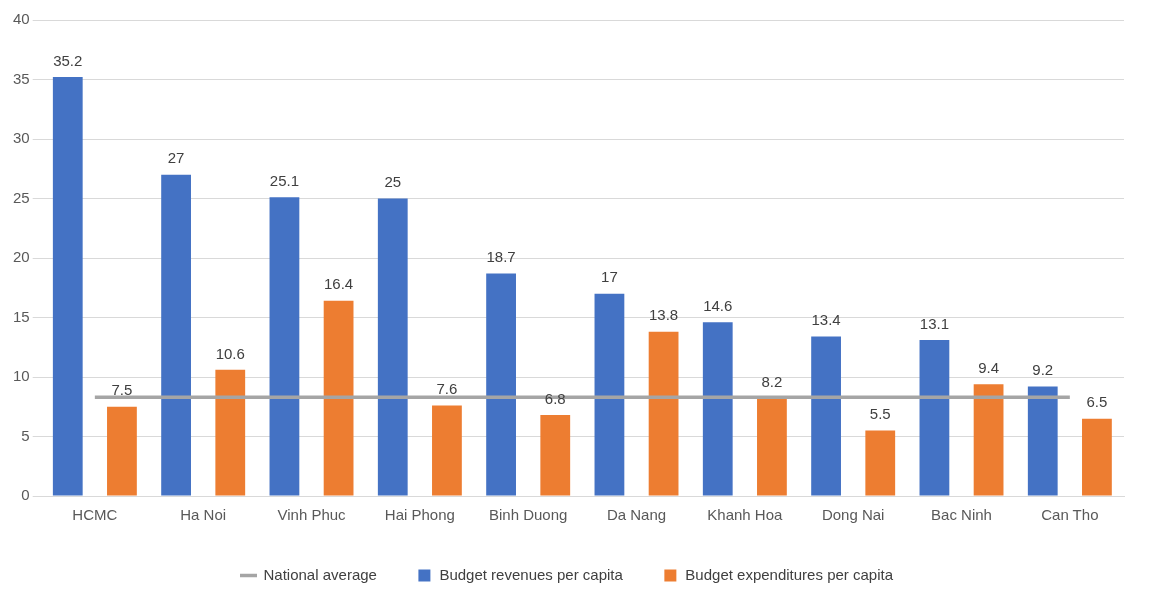 The height and width of the screenshot is (598, 1154). What do you see at coordinates (447, 389) in the screenshot?
I see `data-label: 7.6` at bounding box center [447, 389].